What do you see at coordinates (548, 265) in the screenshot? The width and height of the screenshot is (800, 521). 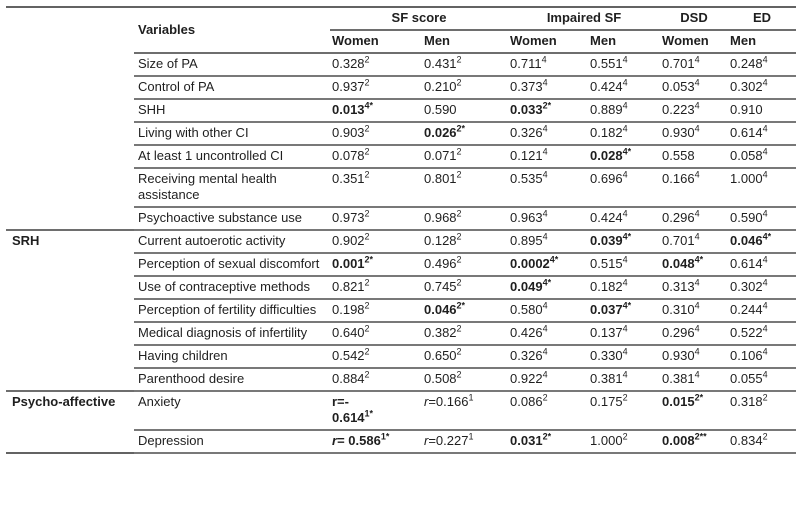 I see `p-value-cell: 0.00024*` at bounding box center [548, 265].